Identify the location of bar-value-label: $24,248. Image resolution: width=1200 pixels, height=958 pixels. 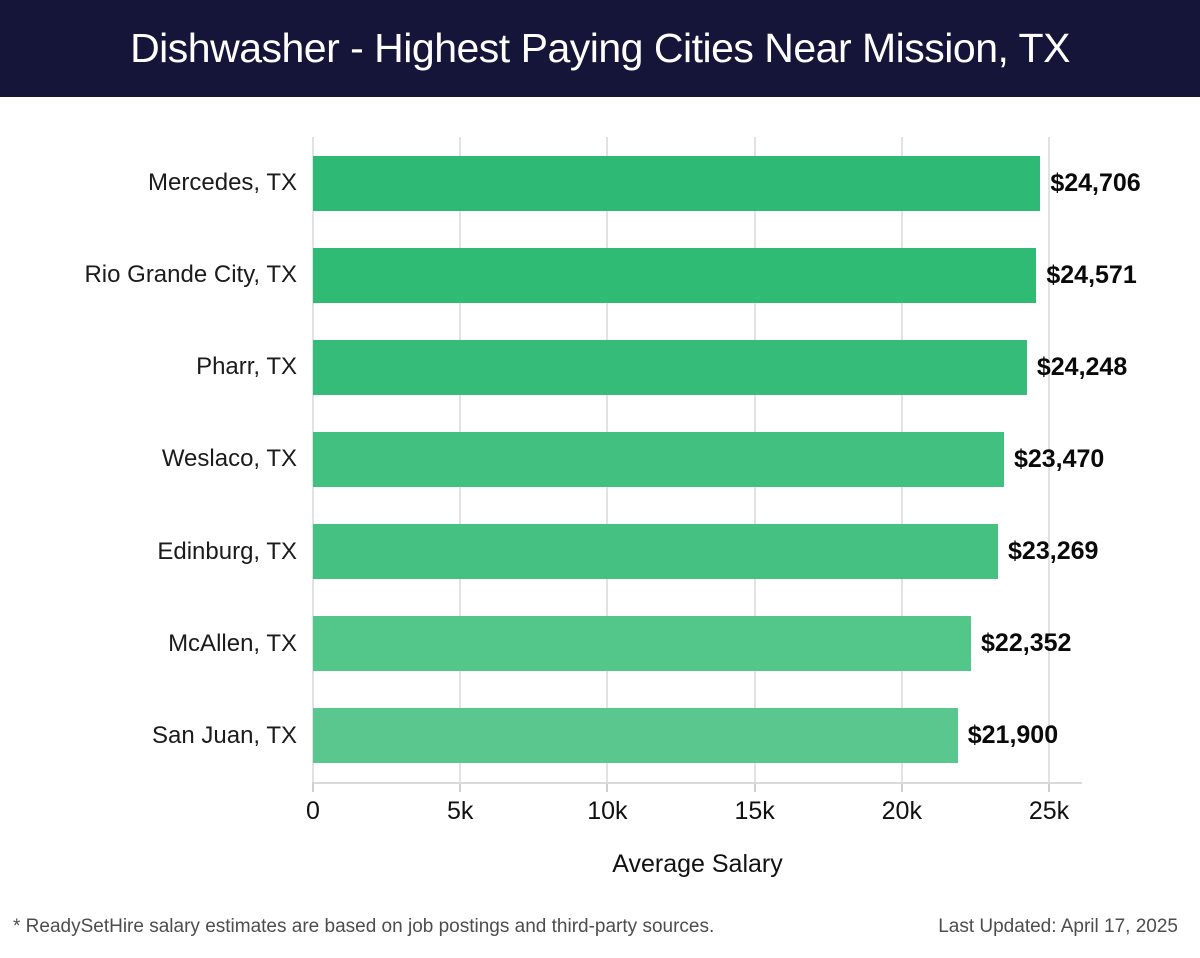
(1082, 366).